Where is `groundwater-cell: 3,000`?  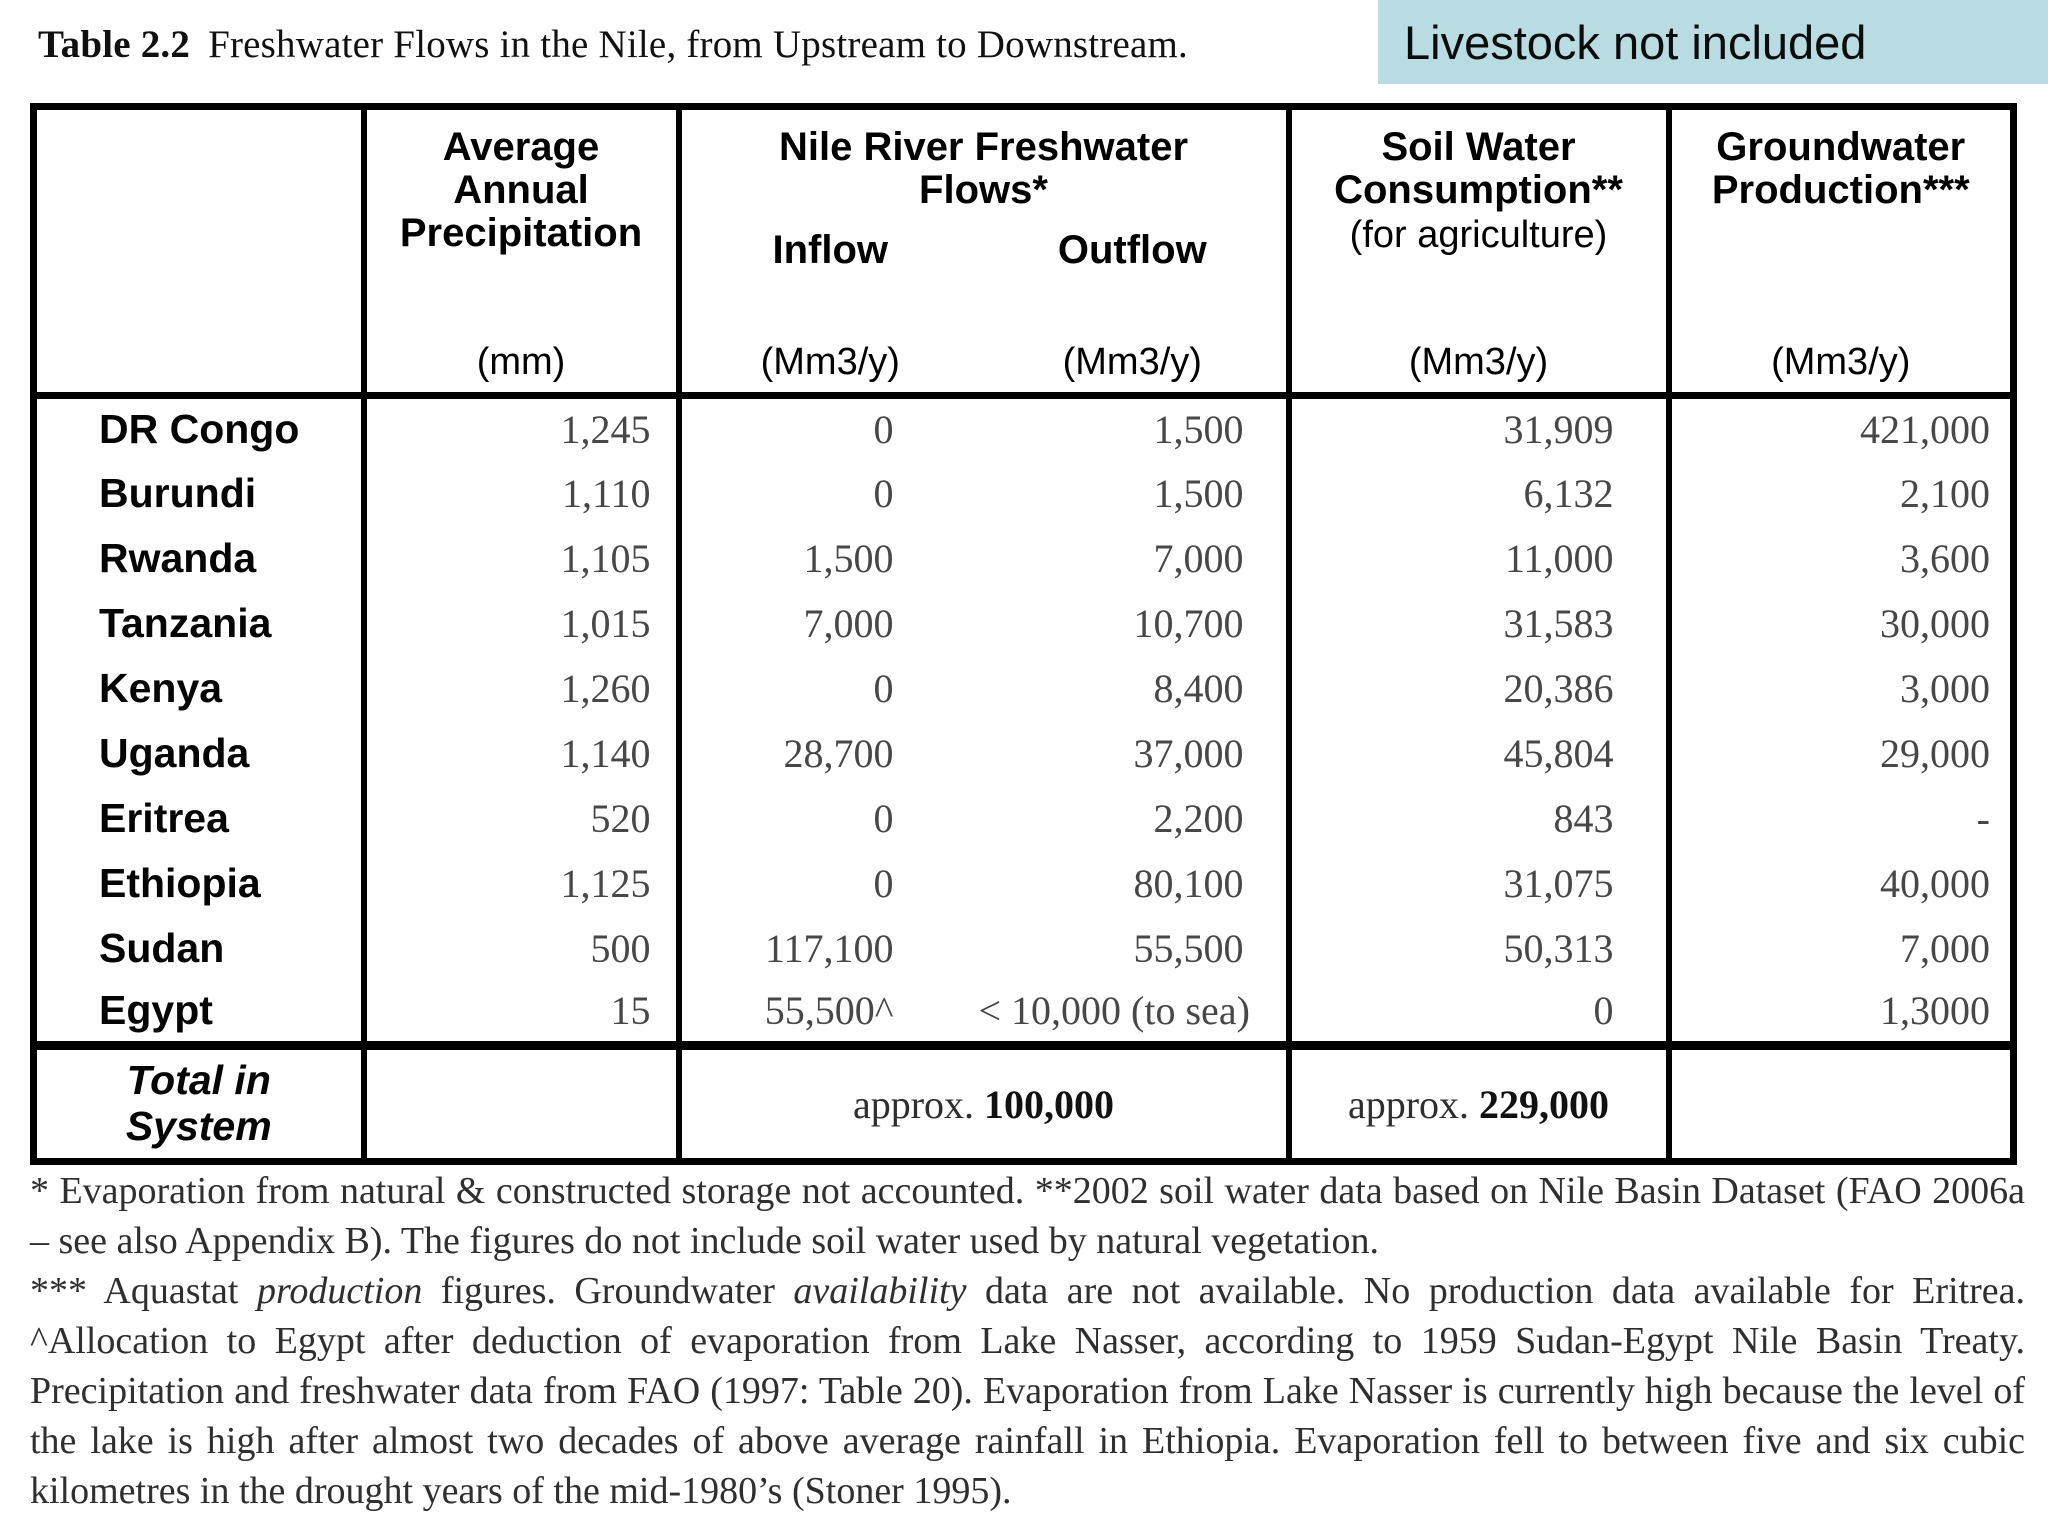 groundwater-cell: 3,000 is located at coordinates (1839, 688).